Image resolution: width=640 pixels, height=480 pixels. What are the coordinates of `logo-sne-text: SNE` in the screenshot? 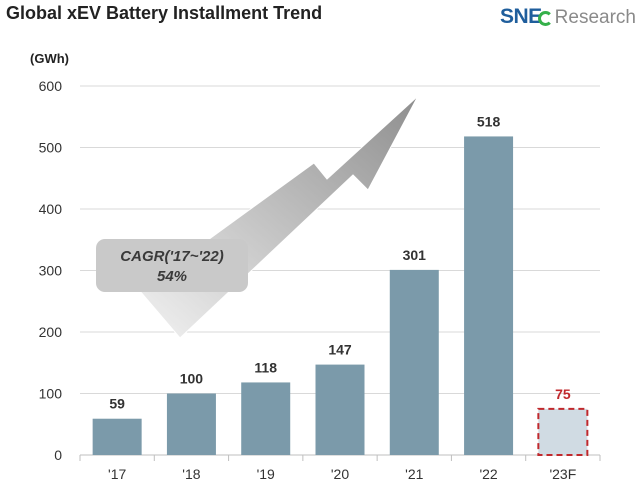 It's located at (520, 16).